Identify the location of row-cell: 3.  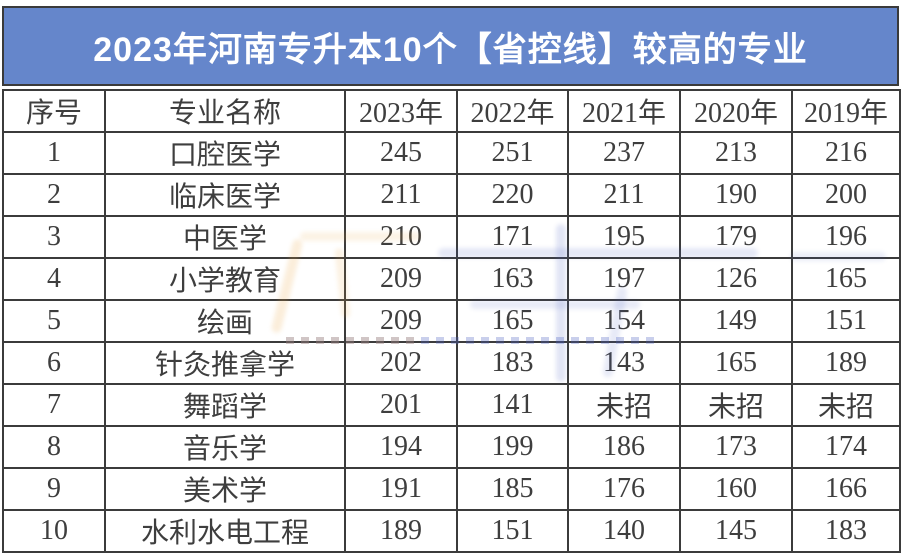
(54, 237).